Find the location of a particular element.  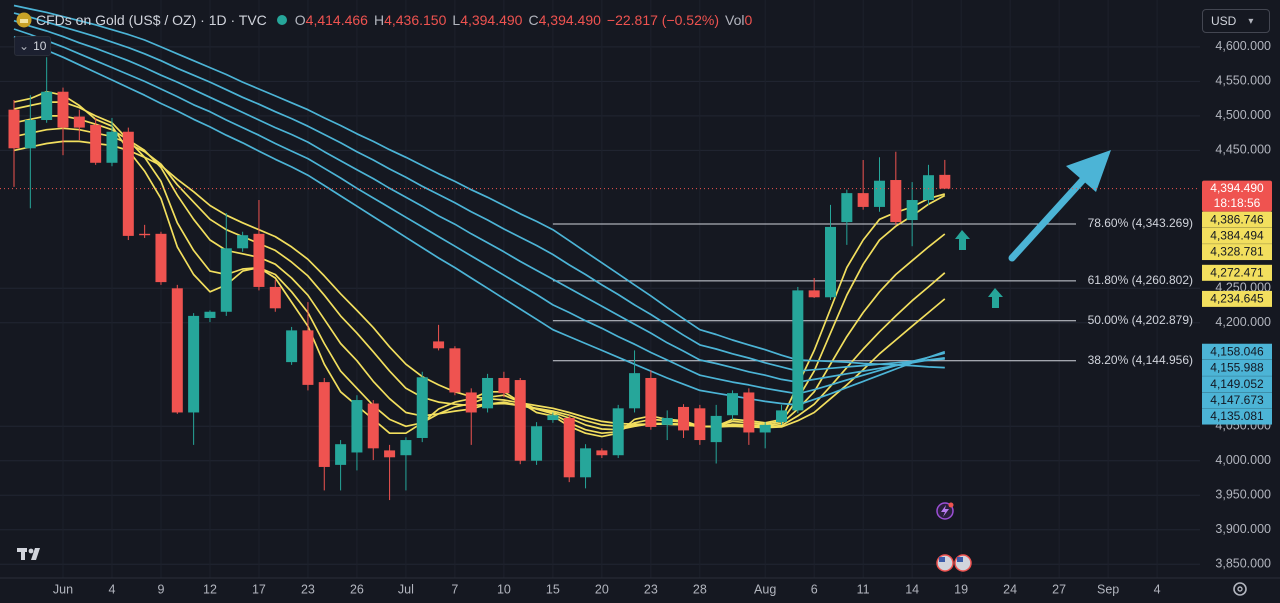

x-tick-label: 20 is located at coordinates (602, 589).